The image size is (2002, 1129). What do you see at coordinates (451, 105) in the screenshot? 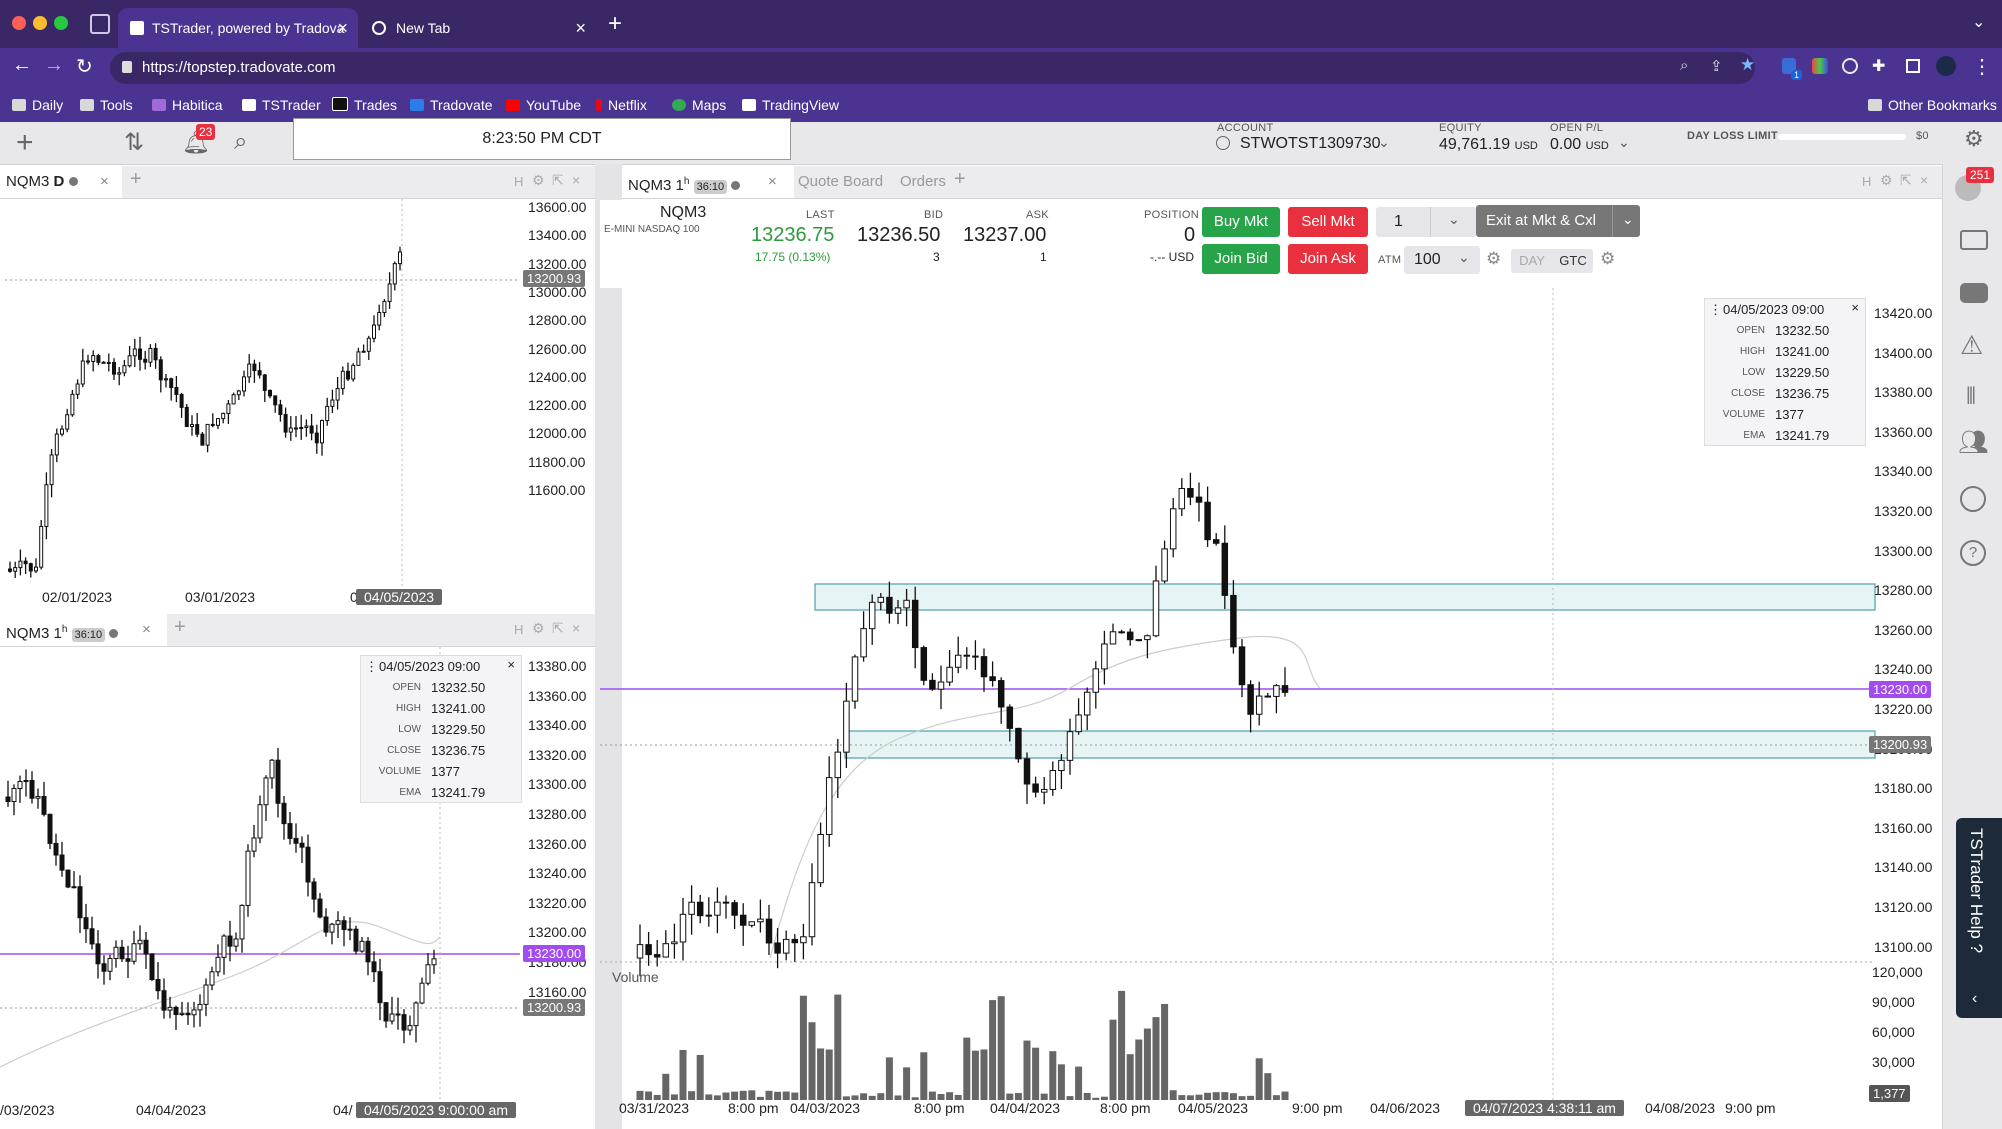
I see `bookmark-tradovate: Tradovate` at bounding box center [451, 105].